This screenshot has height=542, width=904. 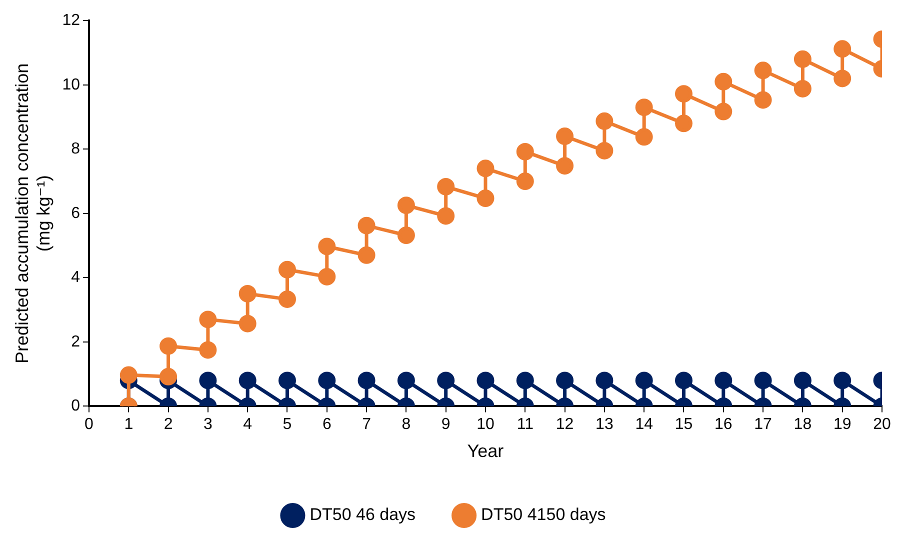 What do you see at coordinates (71, 85) in the screenshot?
I see `y-tick-label: 10` at bounding box center [71, 85].